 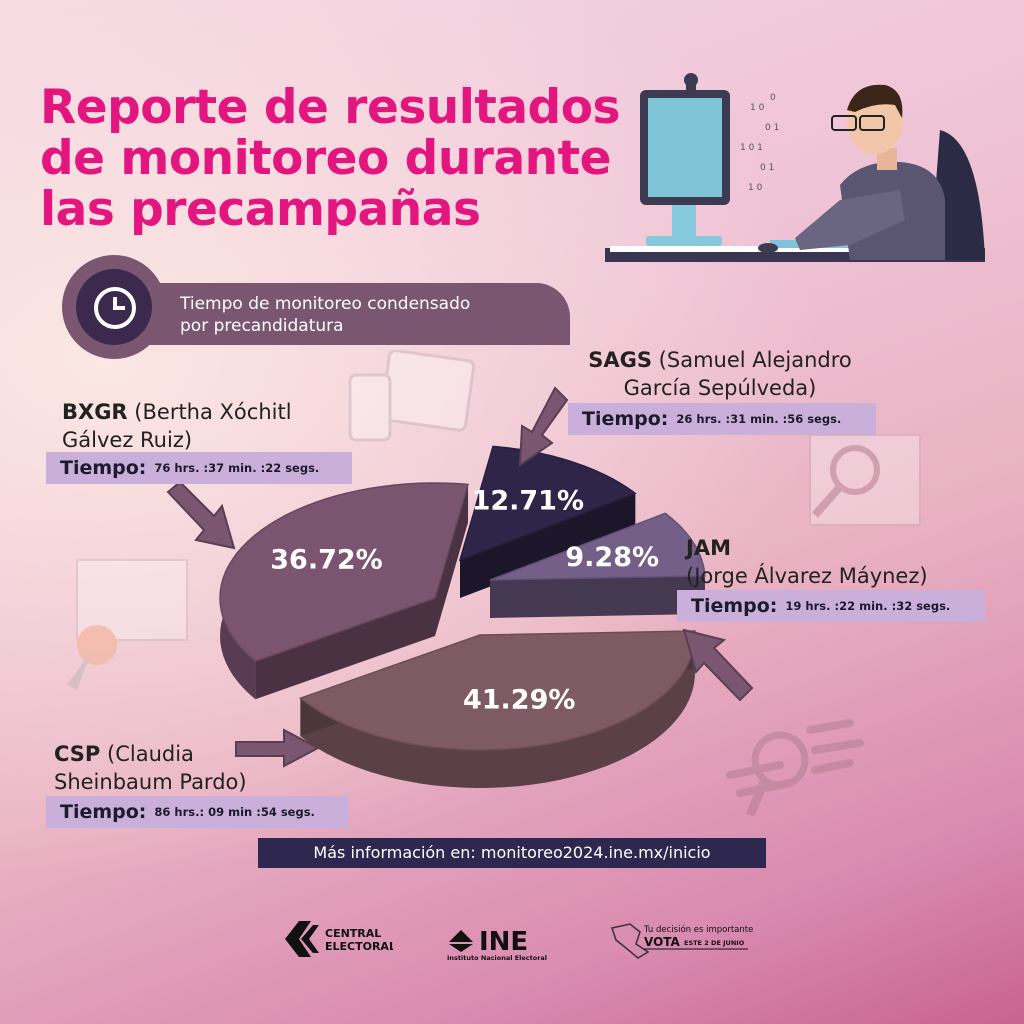 I want to click on bxgr-time-box: Tiempo: 76 hrs. :37 min. :22 segs., so click(x=199, y=468).